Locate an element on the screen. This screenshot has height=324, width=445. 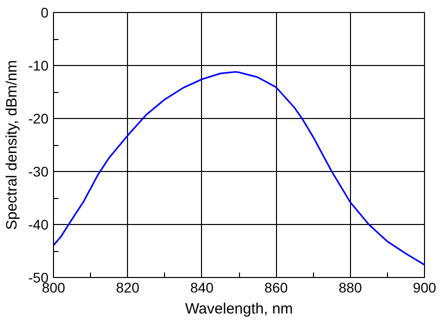
x-tick-label: 840 is located at coordinates (202, 288).